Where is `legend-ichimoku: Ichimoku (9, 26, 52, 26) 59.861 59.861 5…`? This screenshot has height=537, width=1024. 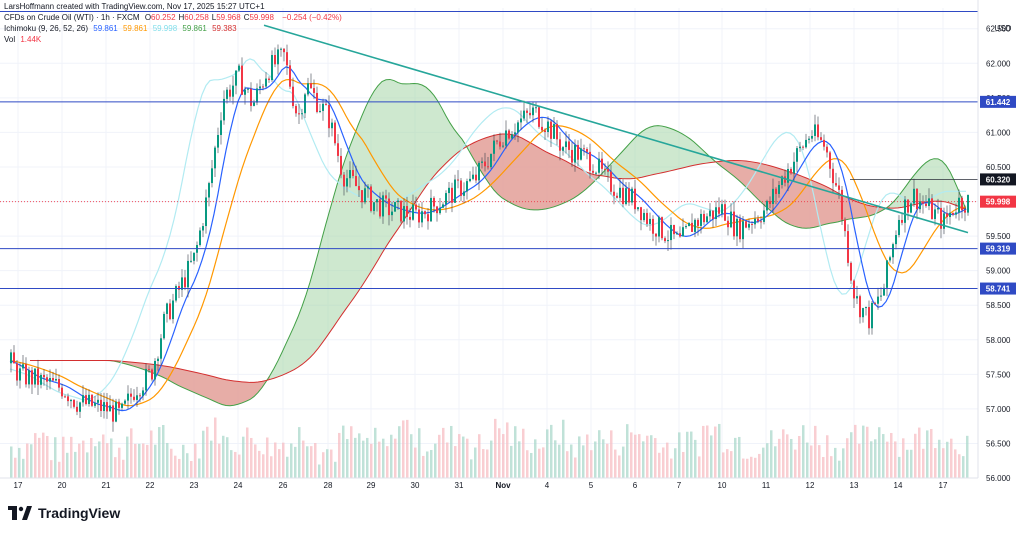 legend-ichimoku: Ichimoku (9, 26, 52, 26) 59.861 59.861 5… is located at coordinates (122, 29).